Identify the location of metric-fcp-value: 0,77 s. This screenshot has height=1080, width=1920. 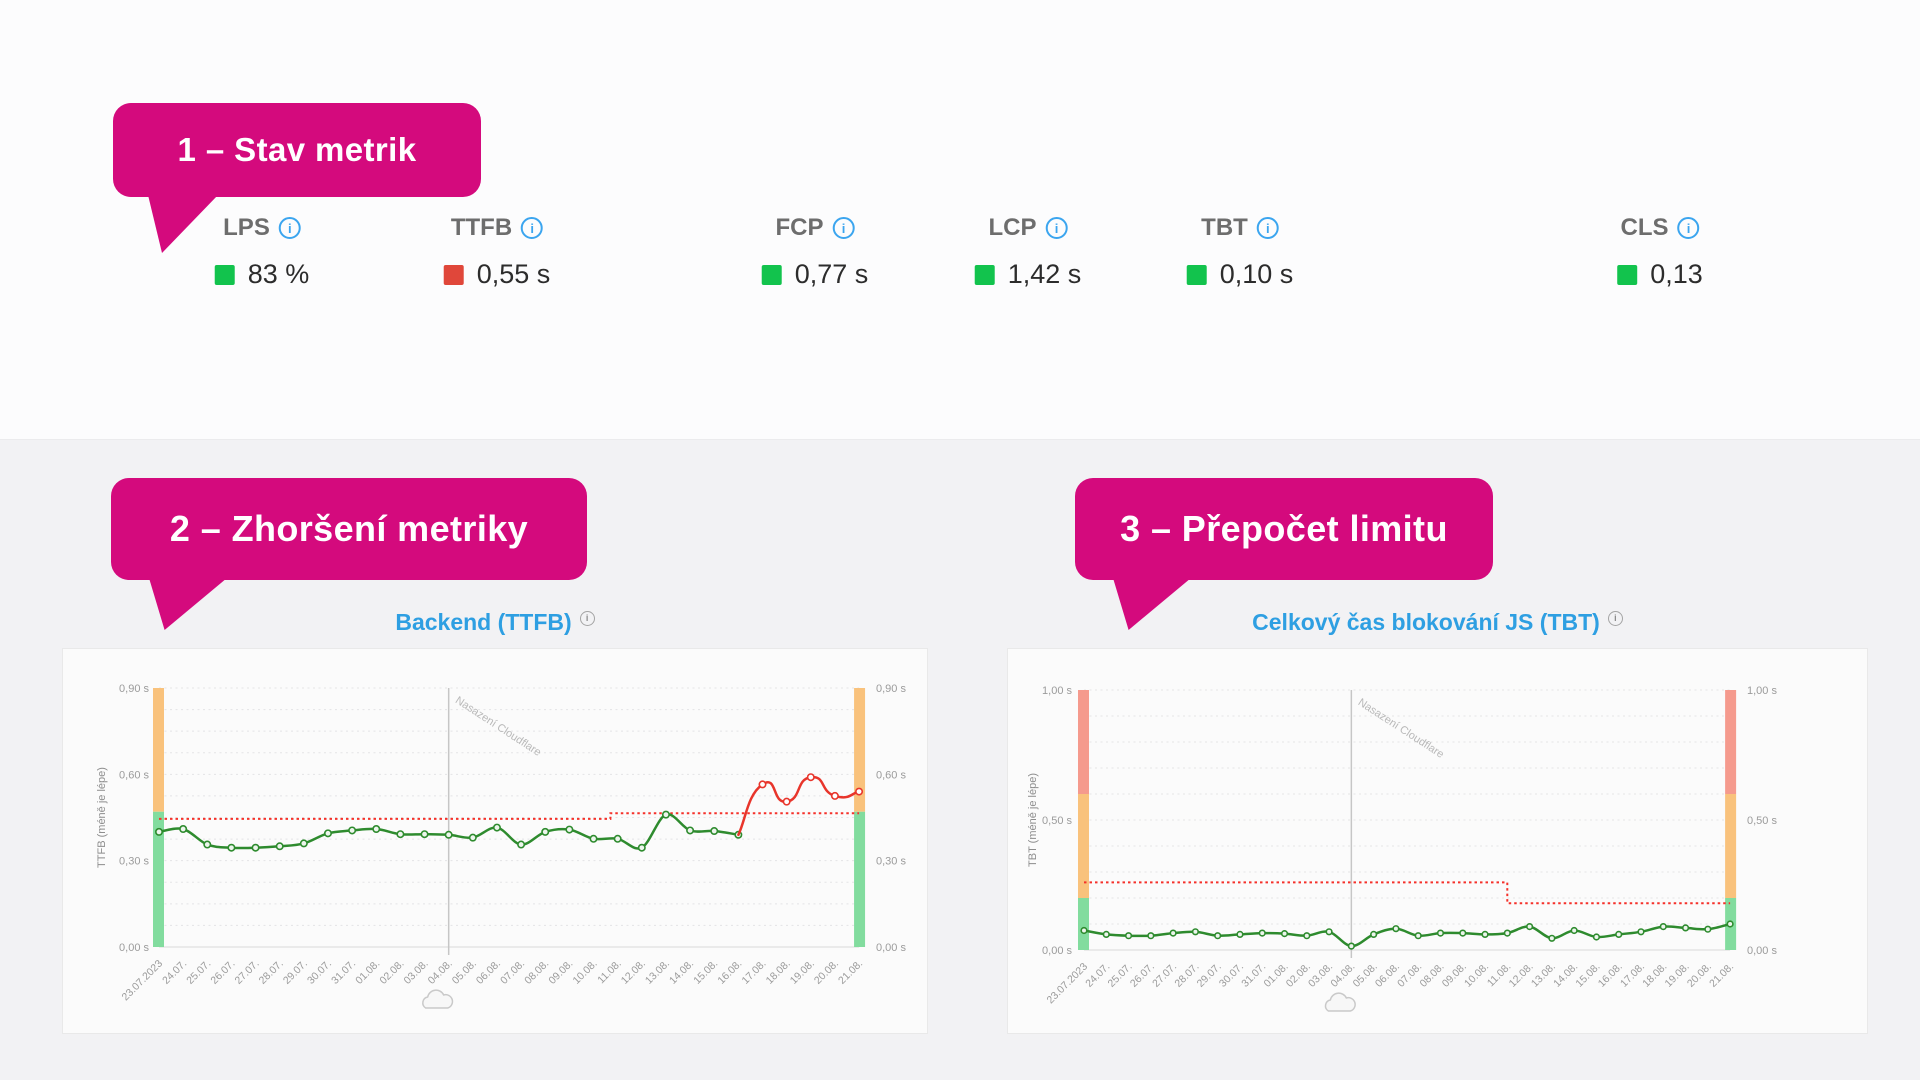
(831, 274).